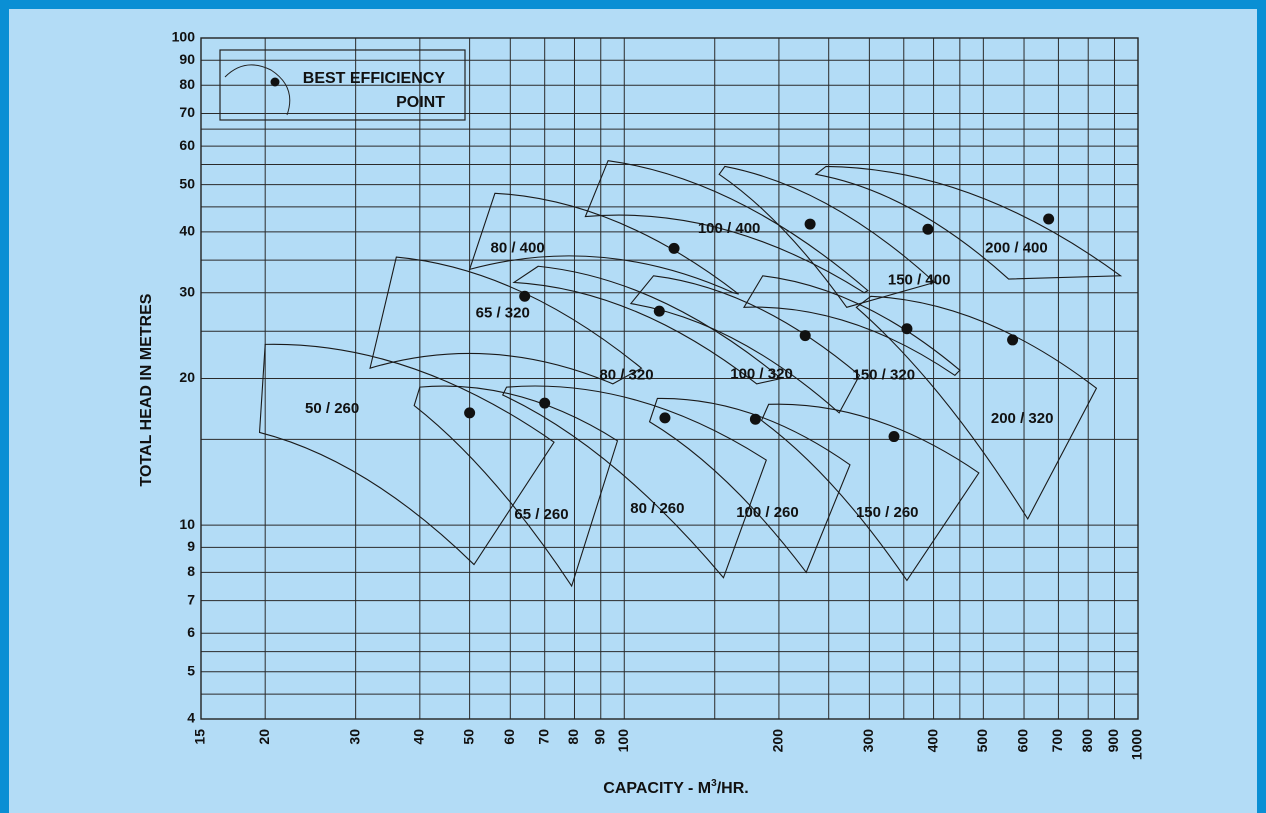  What do you see at coordinates (657, 508) in the screenshot?
I see `pump-label-80-260: 80 / 260` at bounding box center [657, 508].